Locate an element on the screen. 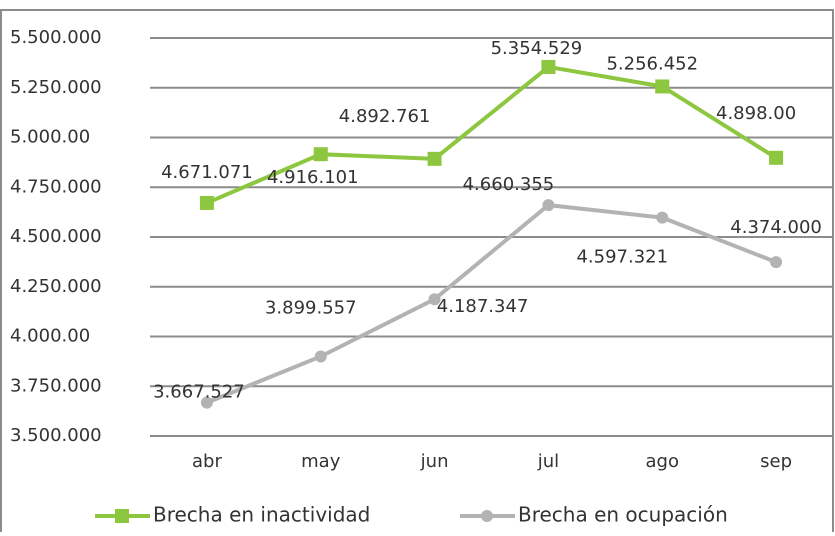  x-tick-label: sep is located at coordinates (776, 461).